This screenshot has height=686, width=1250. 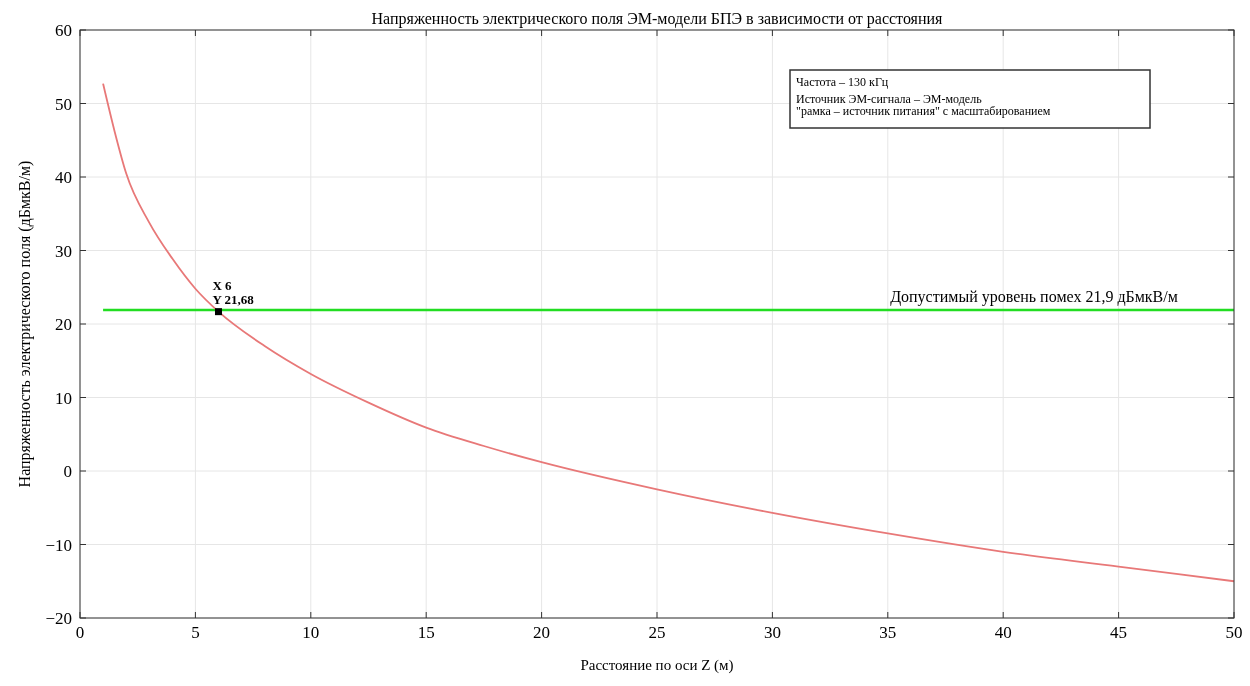 I want to click on ref-line-label: Допустимый уровень помех 21,9 дБмкВ/м, so click(x=1034, y=297).